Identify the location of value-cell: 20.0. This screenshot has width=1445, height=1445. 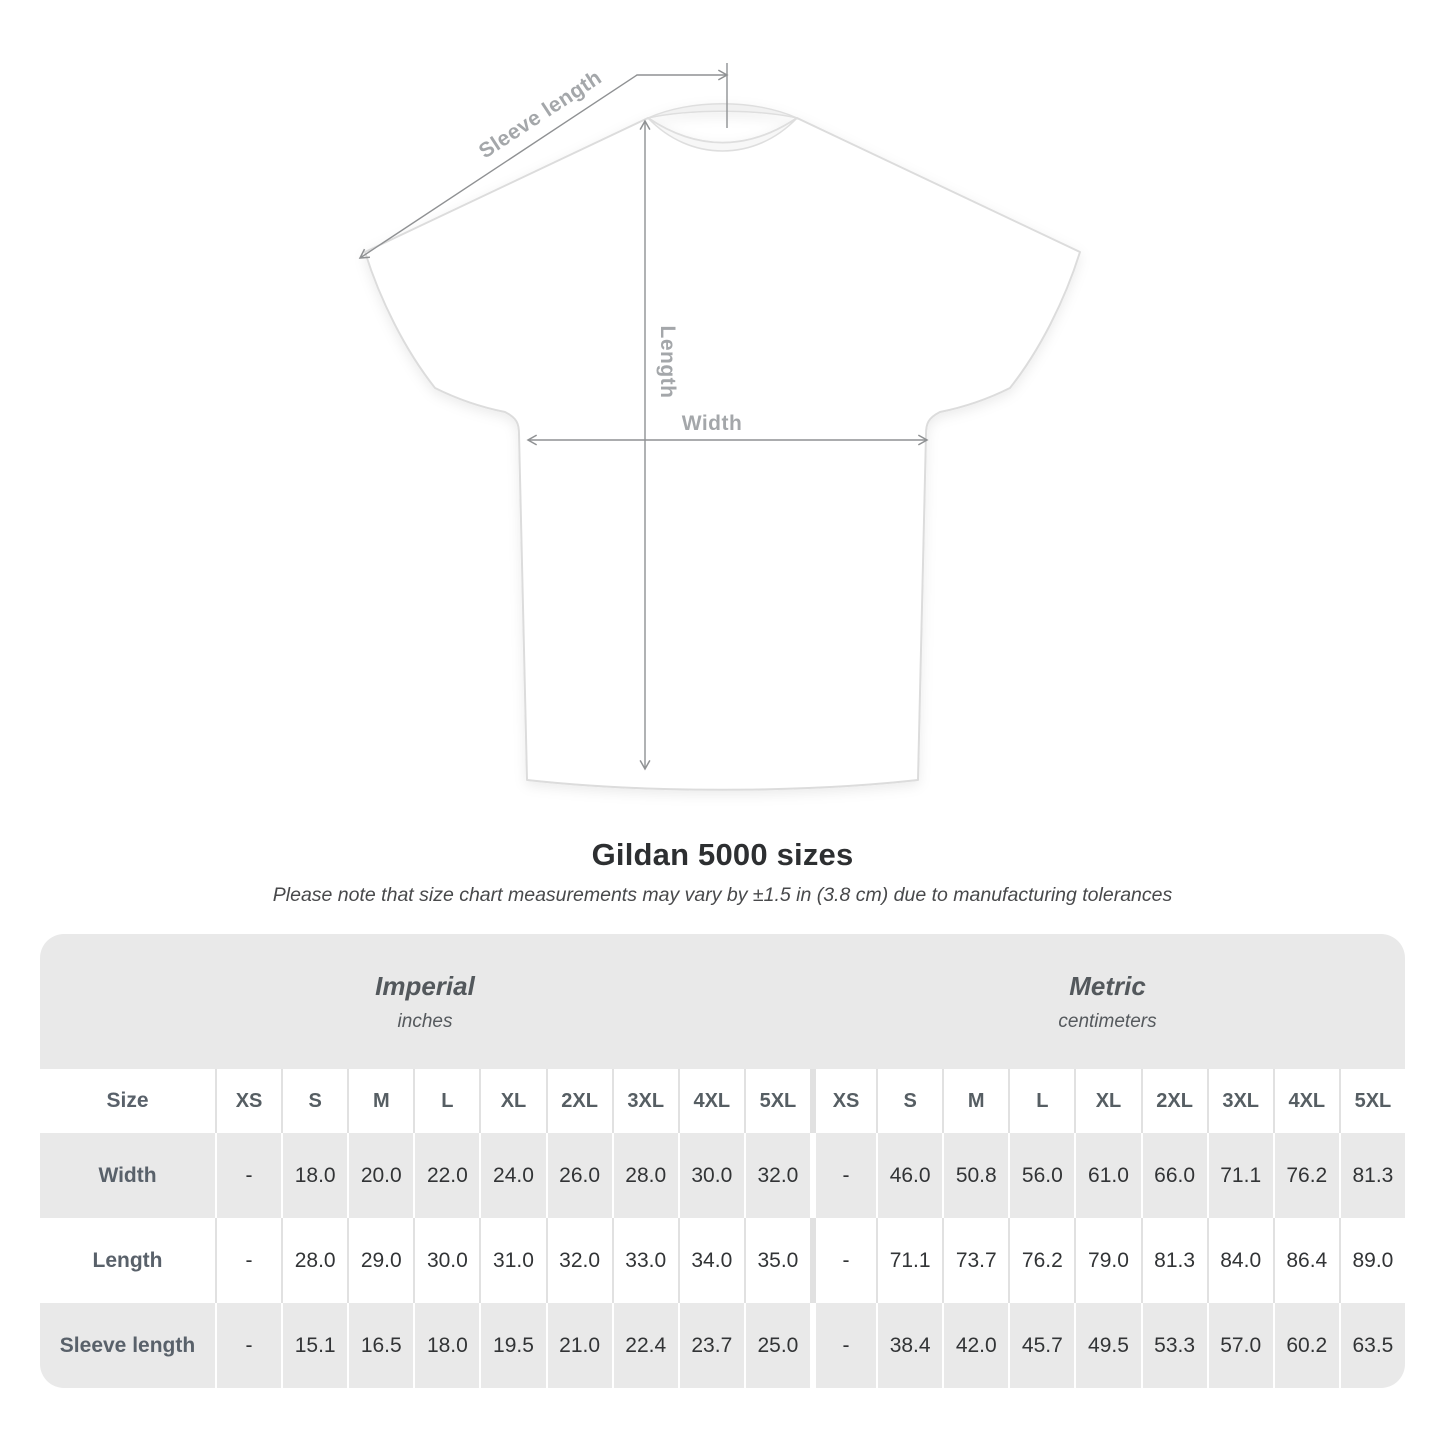
(380, 1175).